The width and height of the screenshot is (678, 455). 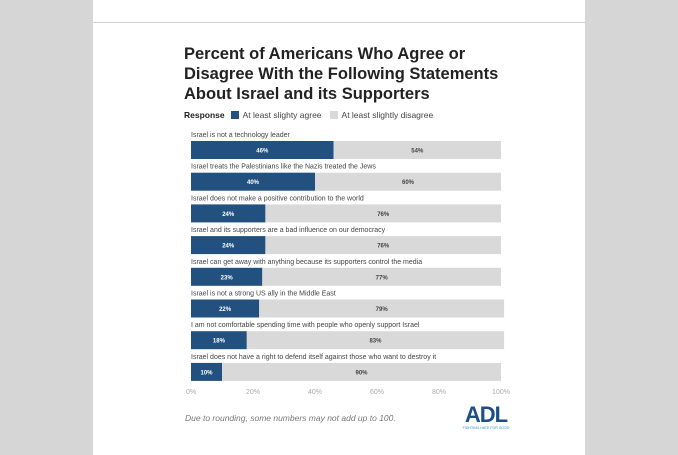 I want to click on data-label: 22%, so click(x=225, y=310).